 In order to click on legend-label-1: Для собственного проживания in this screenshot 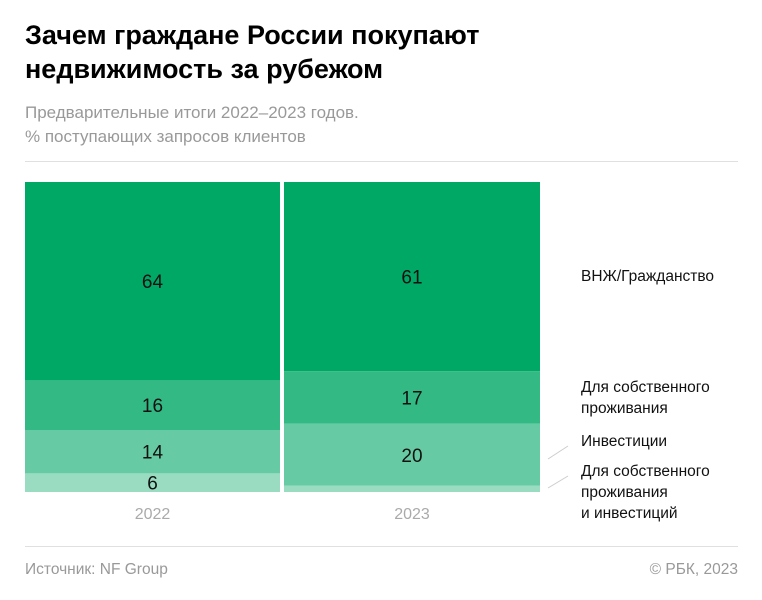, I will do `click(645, 398)`.